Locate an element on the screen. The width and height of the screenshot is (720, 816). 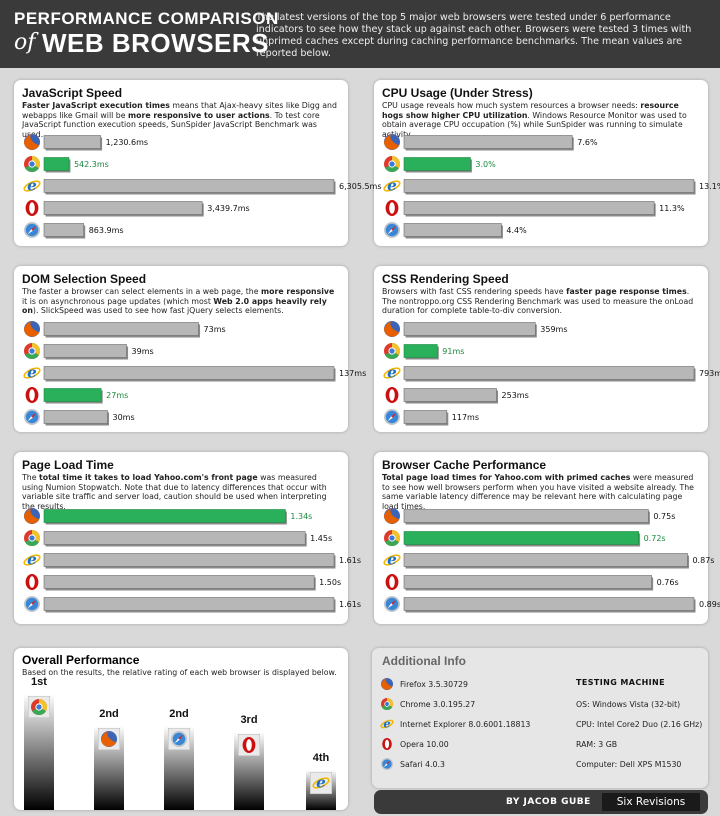
value-label: 39ms is located at coordinates (143, 351).